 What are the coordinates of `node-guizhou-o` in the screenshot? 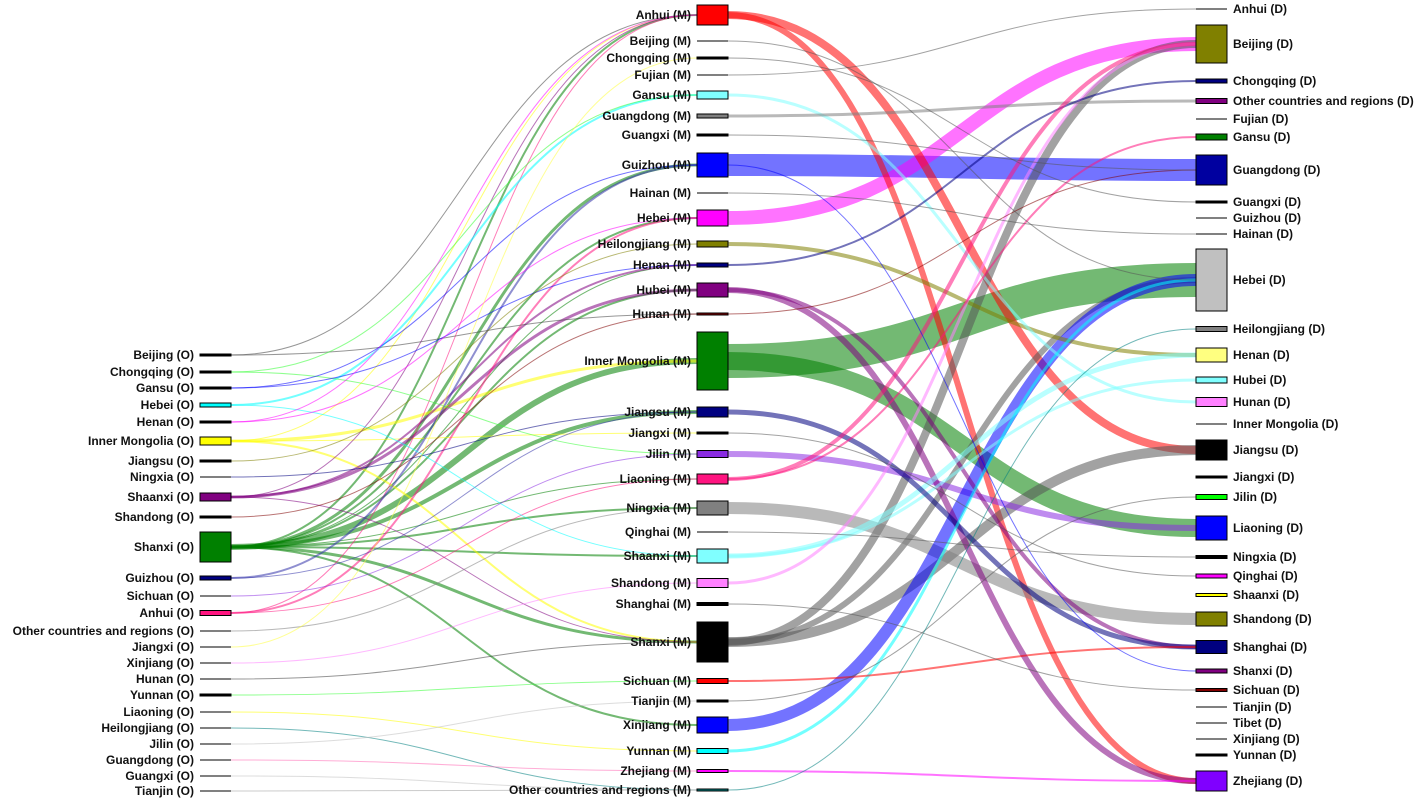 It's located at (215, 578).